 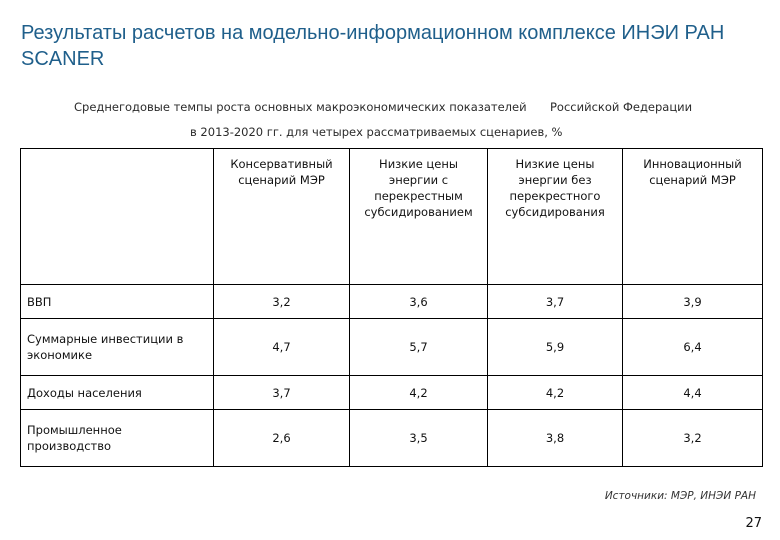 I want to click on table-row: Доходы населения 3,7 4,2 4,2 4,4, so click(x=391, y=392).